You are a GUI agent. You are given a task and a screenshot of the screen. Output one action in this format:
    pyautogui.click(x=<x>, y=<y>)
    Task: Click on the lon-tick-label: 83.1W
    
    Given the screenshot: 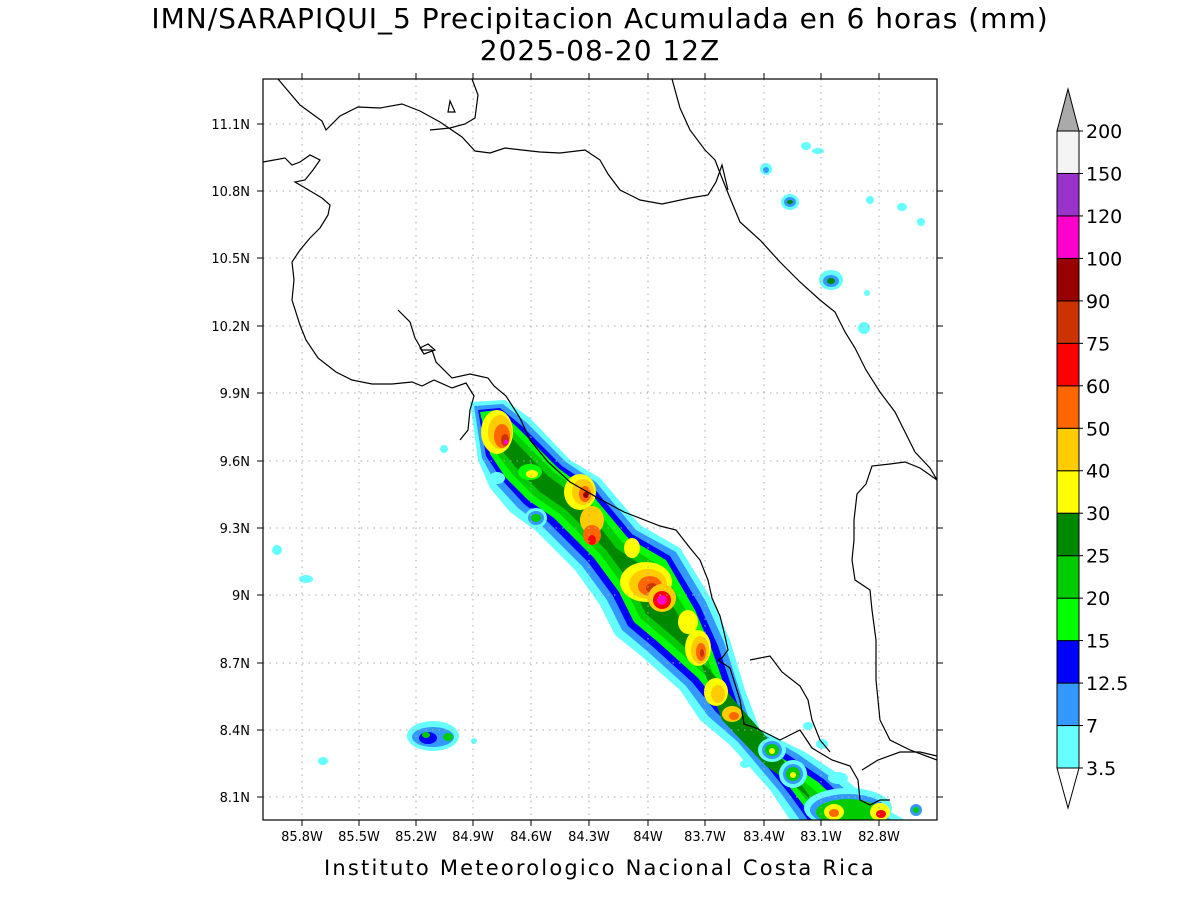 What is the action you would take?
    pyautogui.click(x=821, y=837)
    